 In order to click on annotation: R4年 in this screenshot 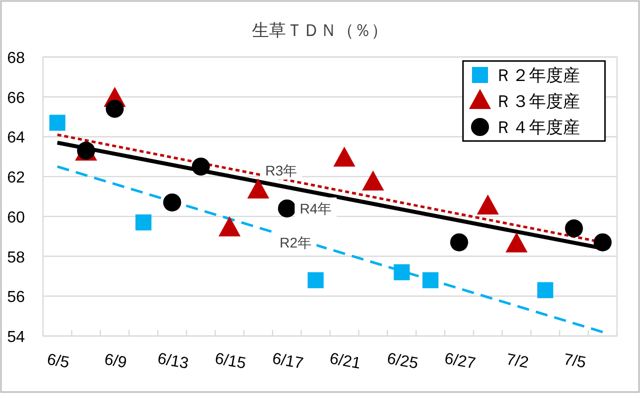, I will do `click(316, 208)`.